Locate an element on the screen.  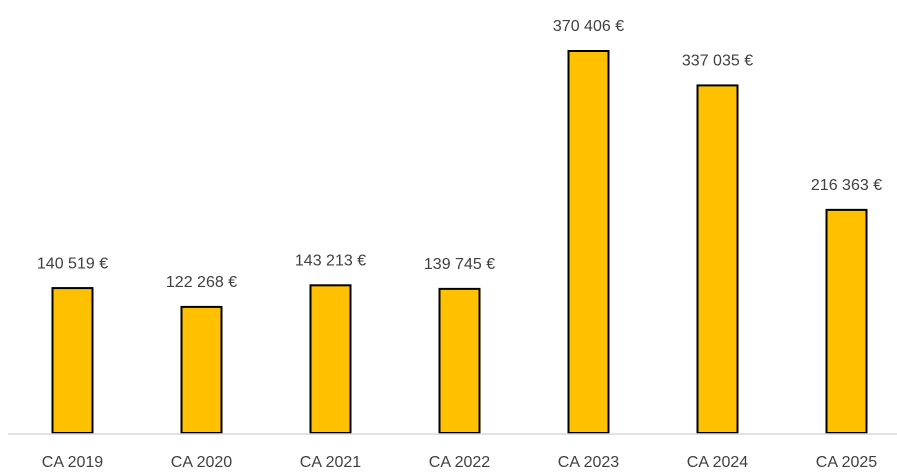
x-tick-label: CA 2019 is located at coordinates (72, 462).